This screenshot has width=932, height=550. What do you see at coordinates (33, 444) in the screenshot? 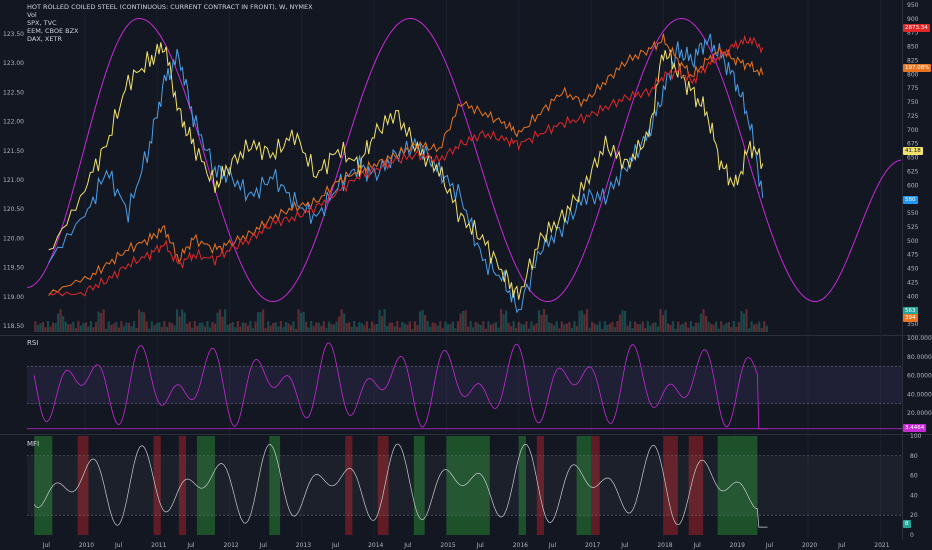
I see `mfi-pane-label: MFI` at bounding box center [33, 444].